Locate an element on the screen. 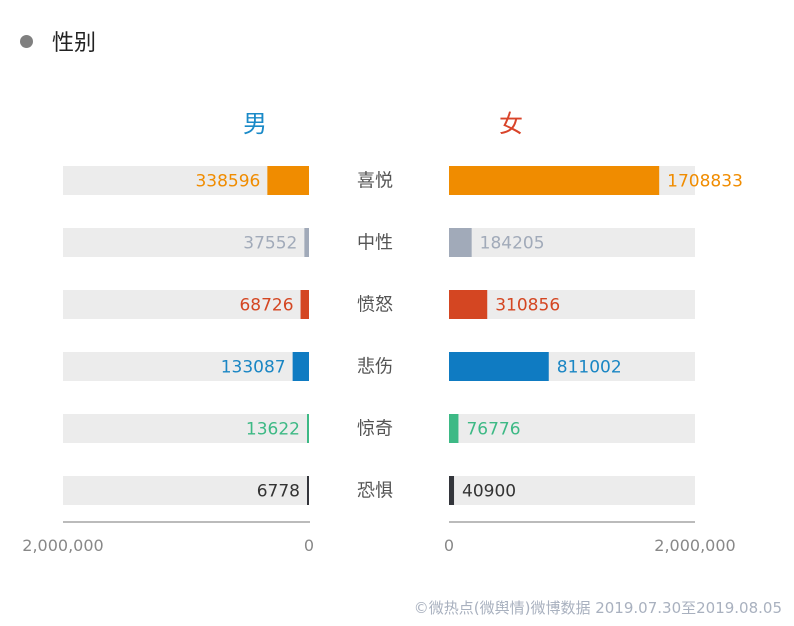 The image size is (794, 626). tick-label-male-max: 2,000,000 is located at coordinates (62, 545).